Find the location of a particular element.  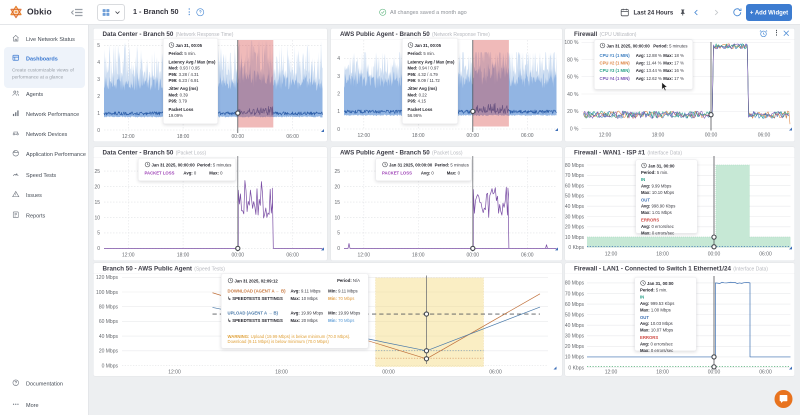

svg-text: 120 Mbps is located at coordinates (107, 278).